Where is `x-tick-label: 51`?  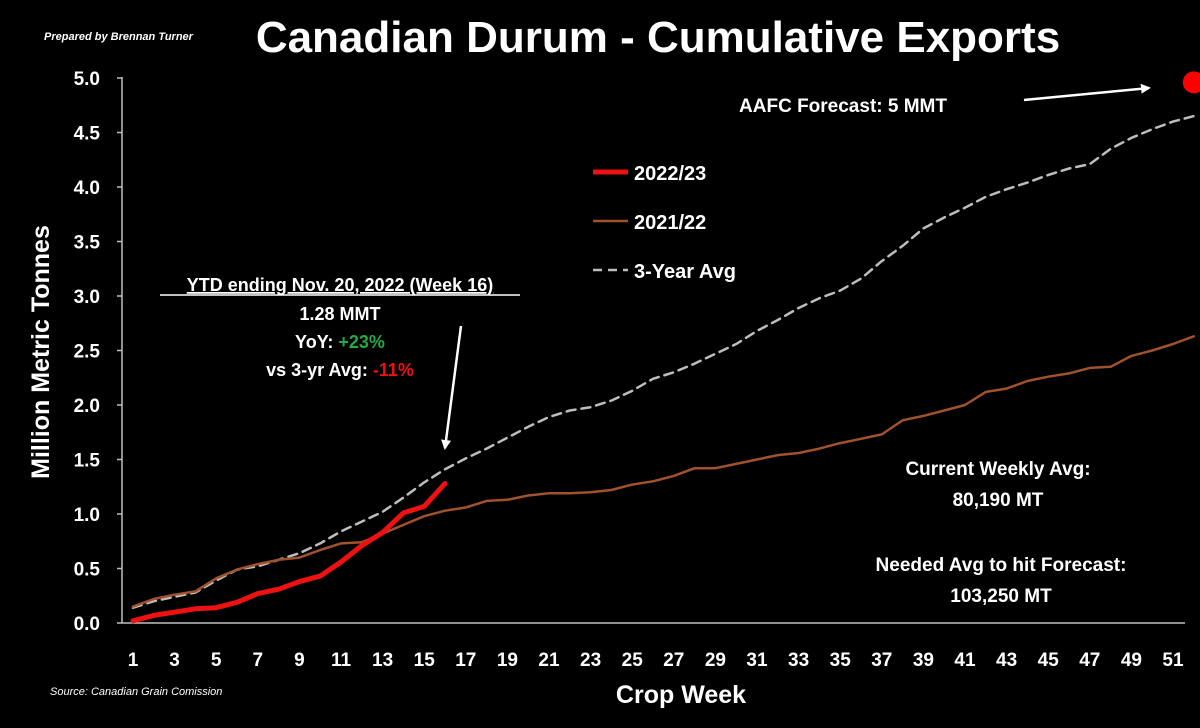 x-tick-label: 51 is located at coordinates (1173, 660).